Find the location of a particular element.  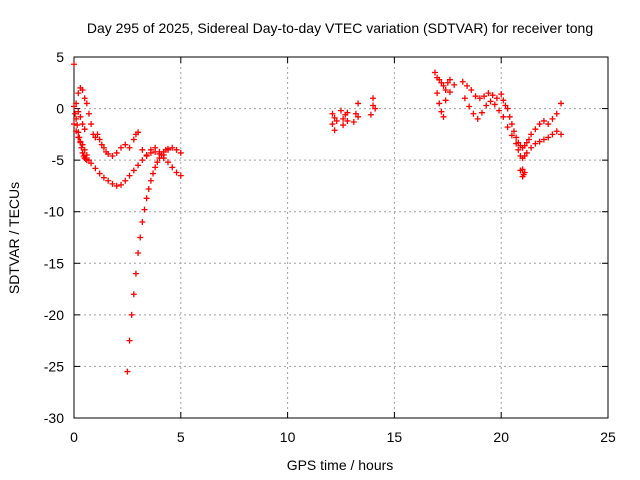

x-tick-label: 10 is located at coordinates (288, 437).